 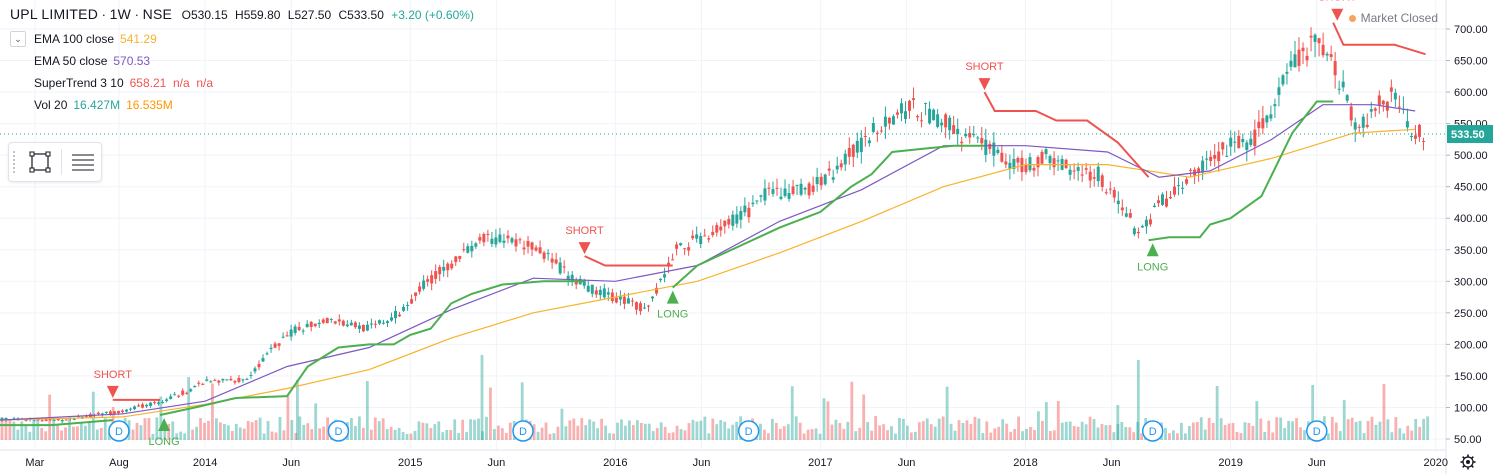 What do you see at coordinates (111, 39) in the screenshot?
I see `legend-ema100: ⌄ EMA 100 close 541.29` at bounding box center [111, 39].